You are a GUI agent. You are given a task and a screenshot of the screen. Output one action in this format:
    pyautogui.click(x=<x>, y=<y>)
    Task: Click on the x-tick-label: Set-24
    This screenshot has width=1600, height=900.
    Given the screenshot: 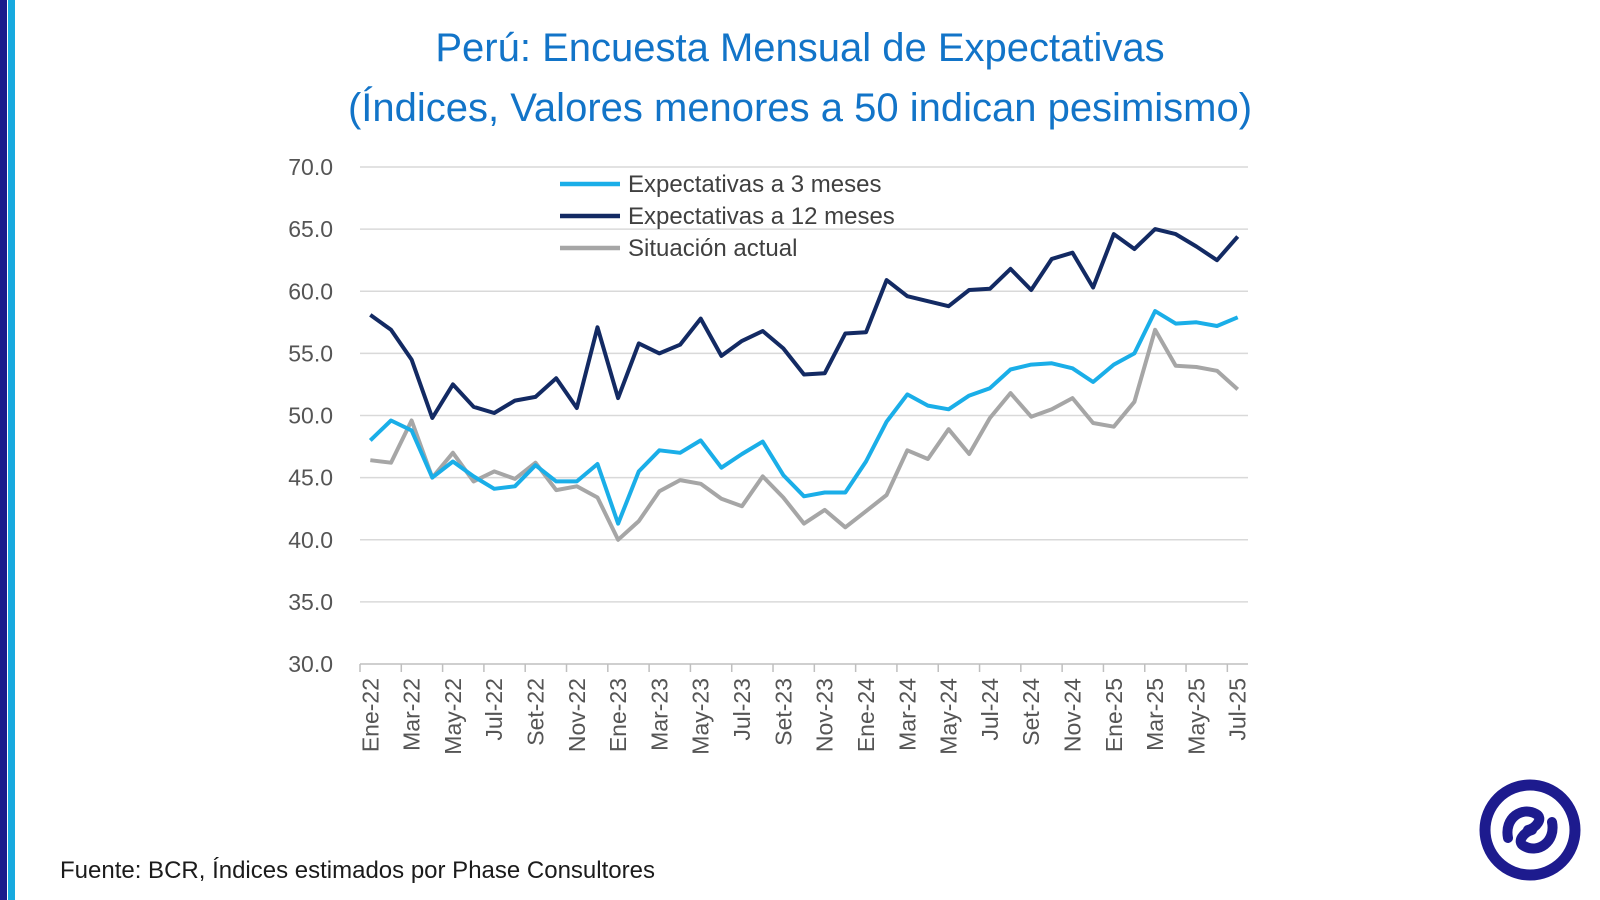 What is the action you would take?
    pyautogui.click(x=1031, y=712)
    